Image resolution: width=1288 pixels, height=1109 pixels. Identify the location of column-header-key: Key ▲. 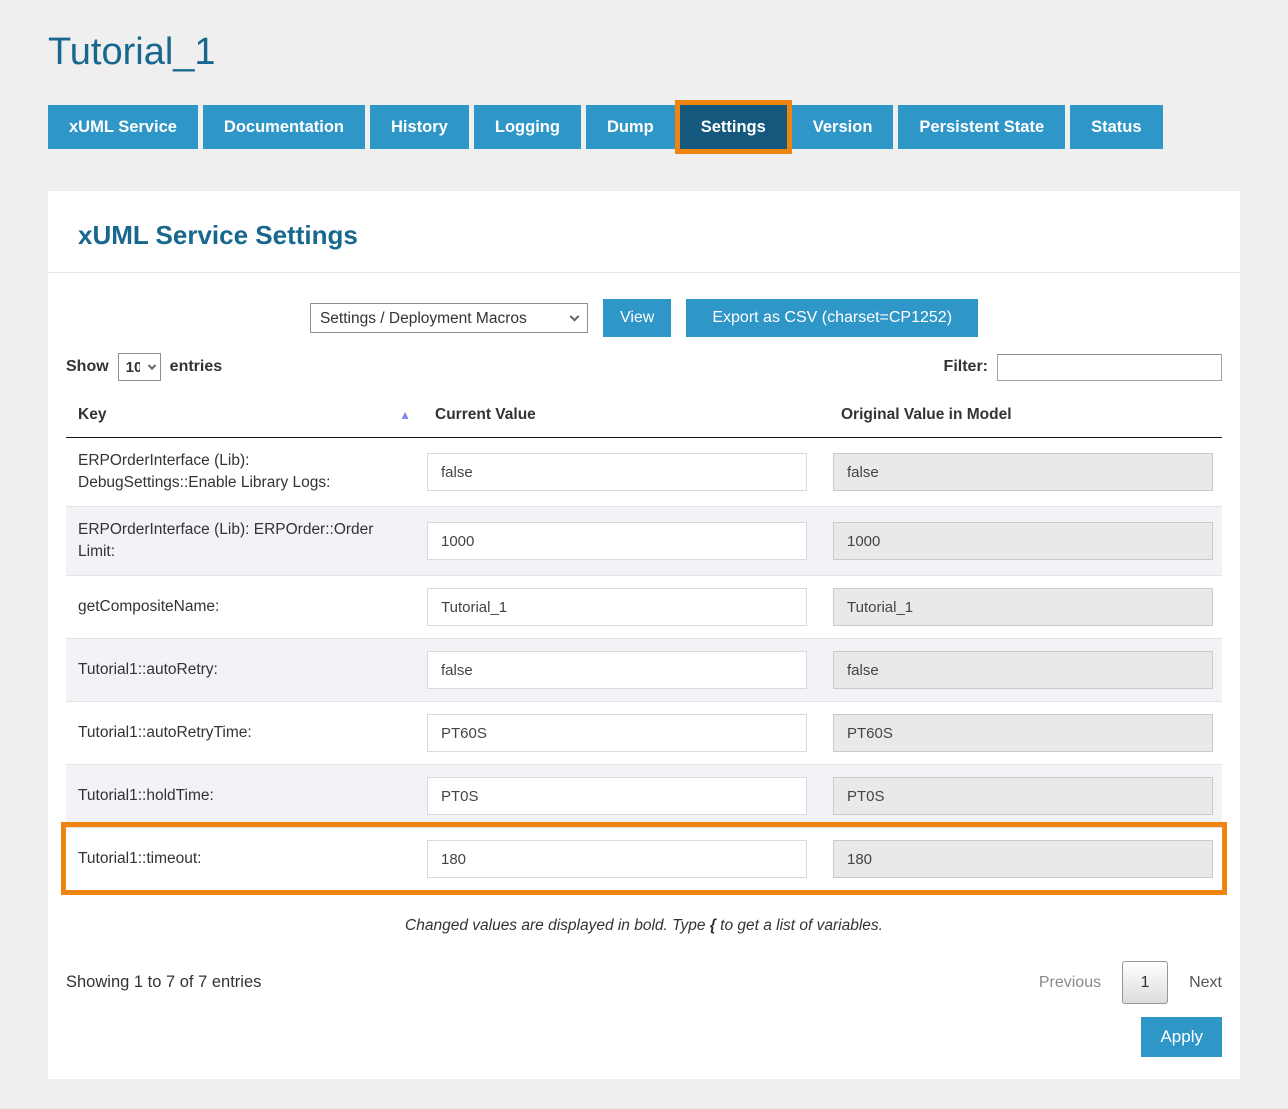
(246, 415).